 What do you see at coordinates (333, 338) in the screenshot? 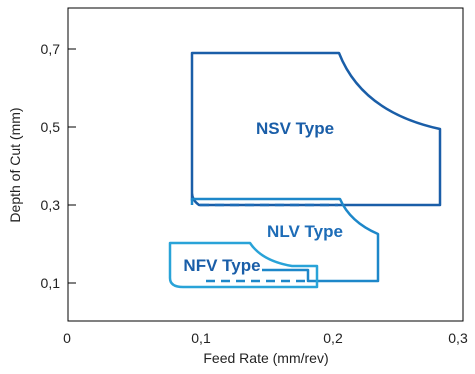
I see `x-tick-label-0,2: 0,2` at bounding box center [333, 338].